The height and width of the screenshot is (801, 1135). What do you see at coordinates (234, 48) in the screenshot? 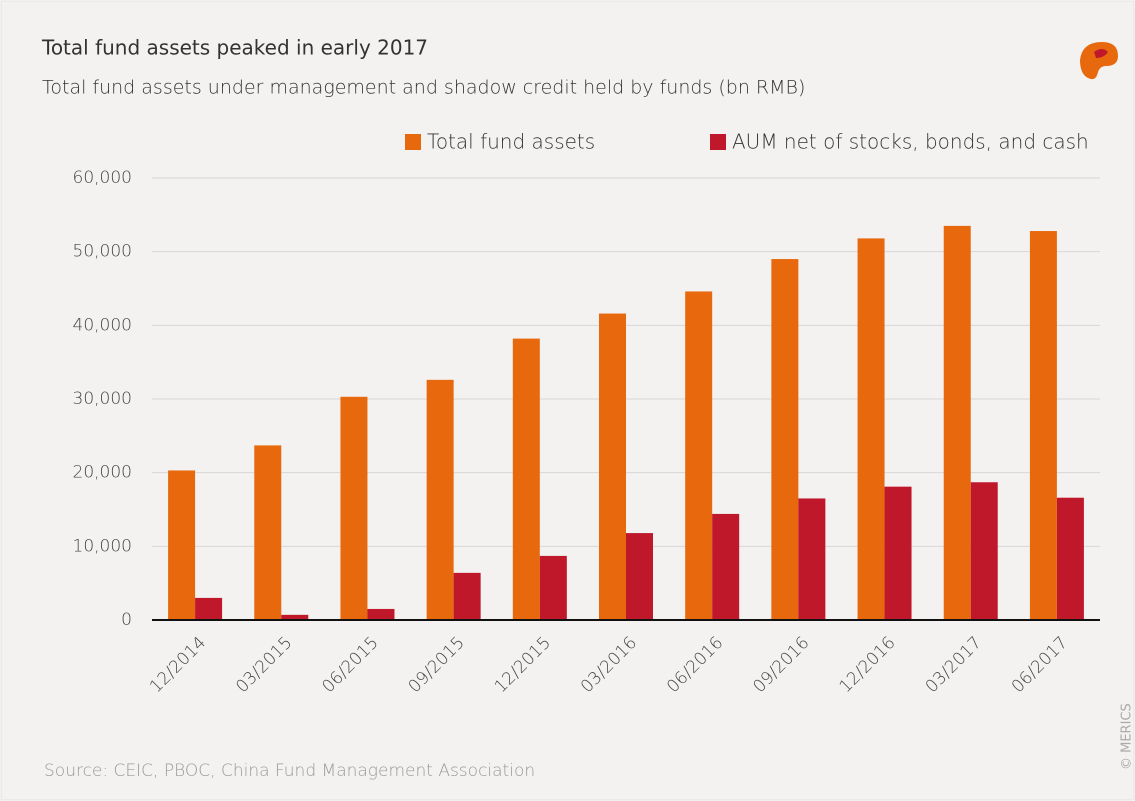
I see `chart-title: Total fund assets peaked in early 2017` at bounding box center [234, 48].